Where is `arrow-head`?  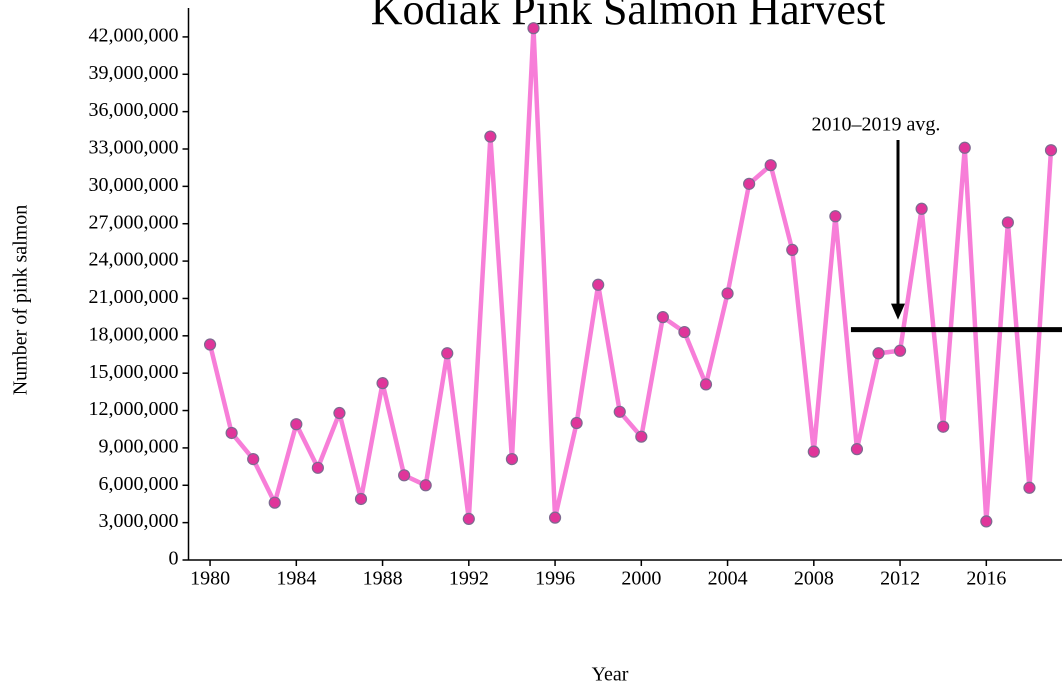 arrow-head is located at coordinates (898, 311).